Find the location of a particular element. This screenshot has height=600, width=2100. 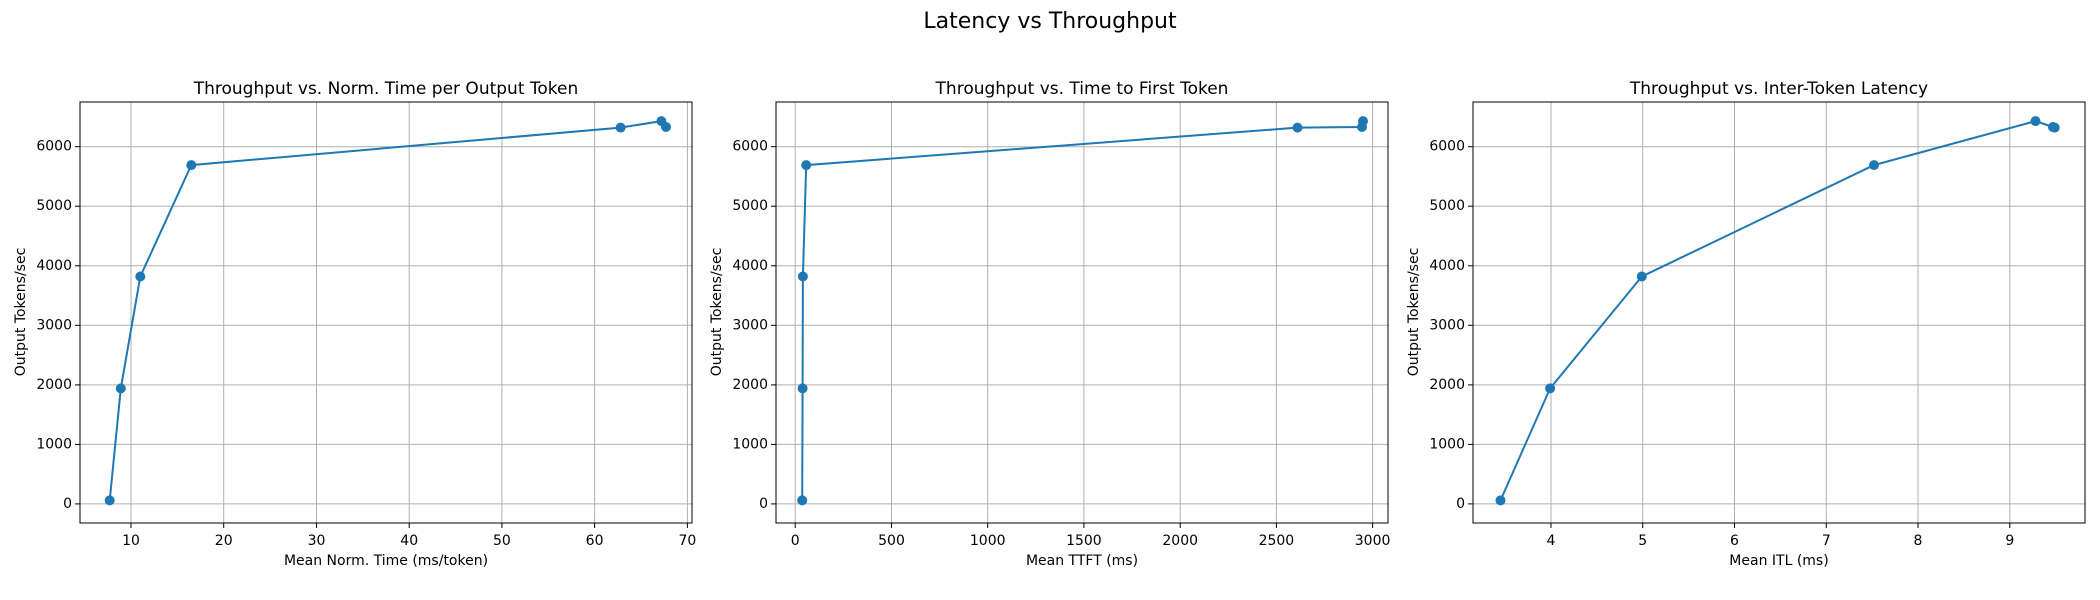

x-tick-label: 0 is located at coordinates (795, 541).